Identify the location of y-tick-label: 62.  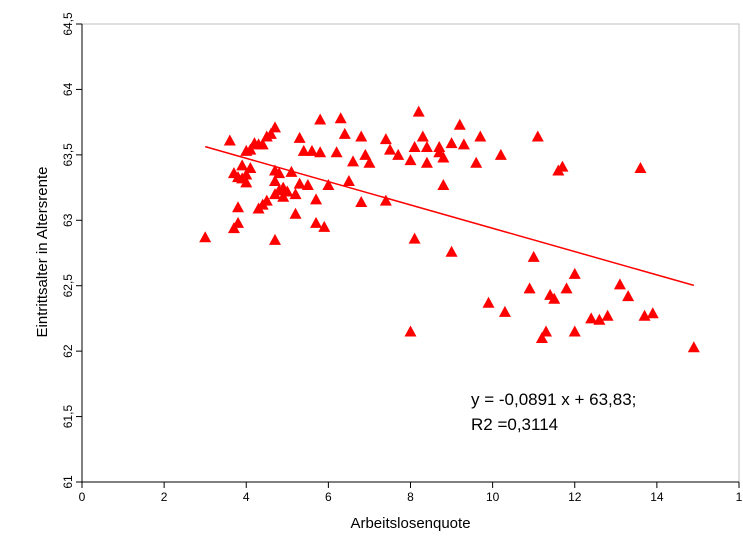
(68, 351).